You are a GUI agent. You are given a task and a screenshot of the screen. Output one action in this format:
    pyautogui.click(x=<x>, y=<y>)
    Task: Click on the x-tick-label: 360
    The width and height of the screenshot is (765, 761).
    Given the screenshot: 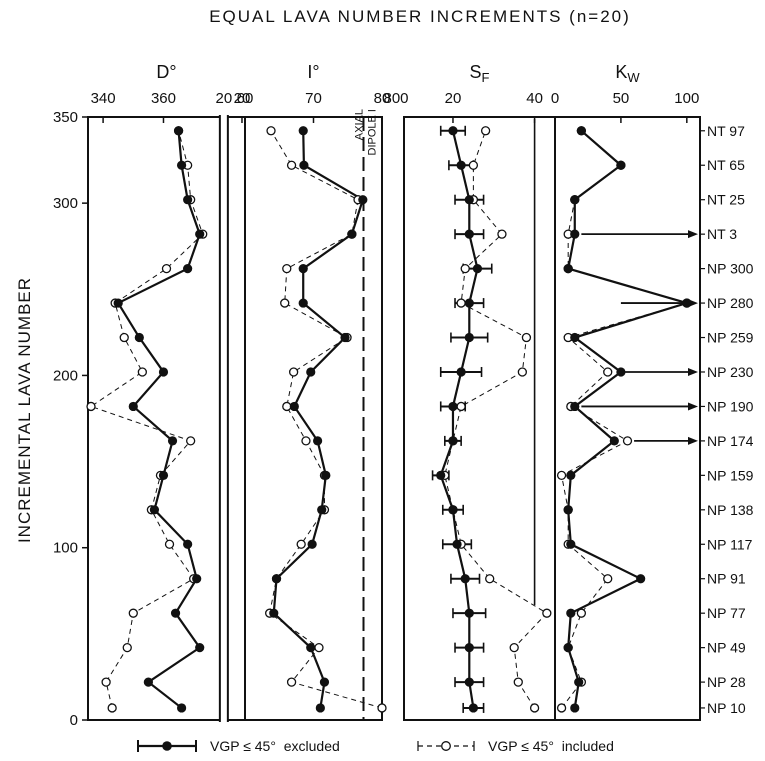 What is the action you would take?
    pyautogui.click(x=163, y=98)
    